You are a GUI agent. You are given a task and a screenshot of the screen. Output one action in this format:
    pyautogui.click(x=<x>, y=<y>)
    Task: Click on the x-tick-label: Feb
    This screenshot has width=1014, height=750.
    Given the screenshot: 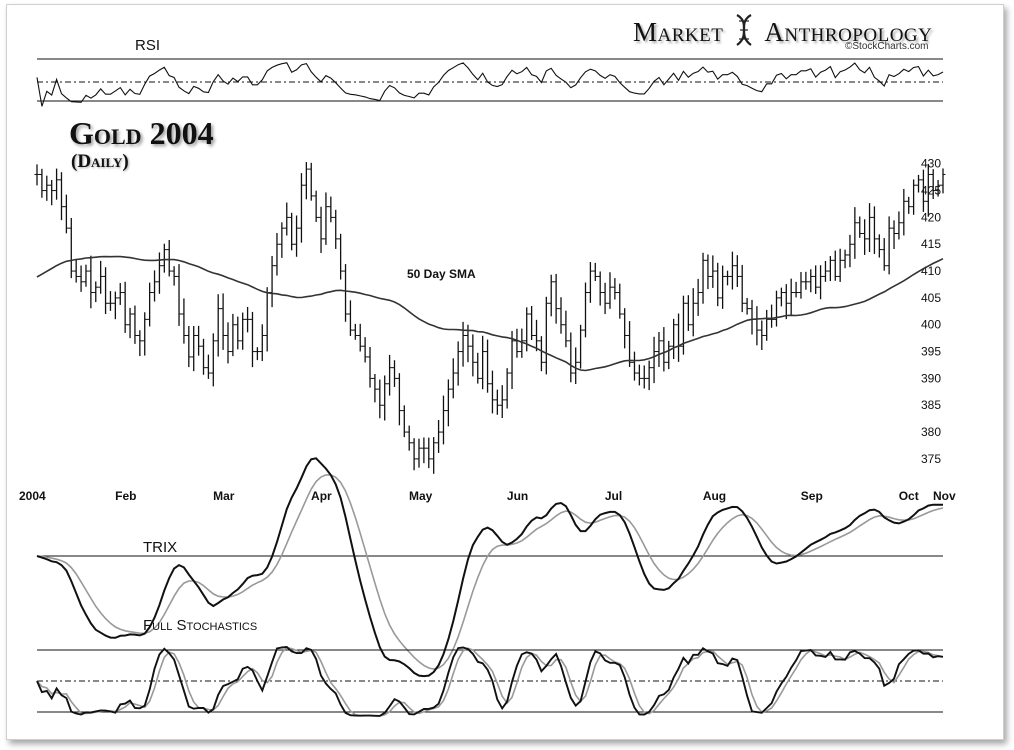 What is the action you would take?
    pyautogui.click(x=125, y=496)
    